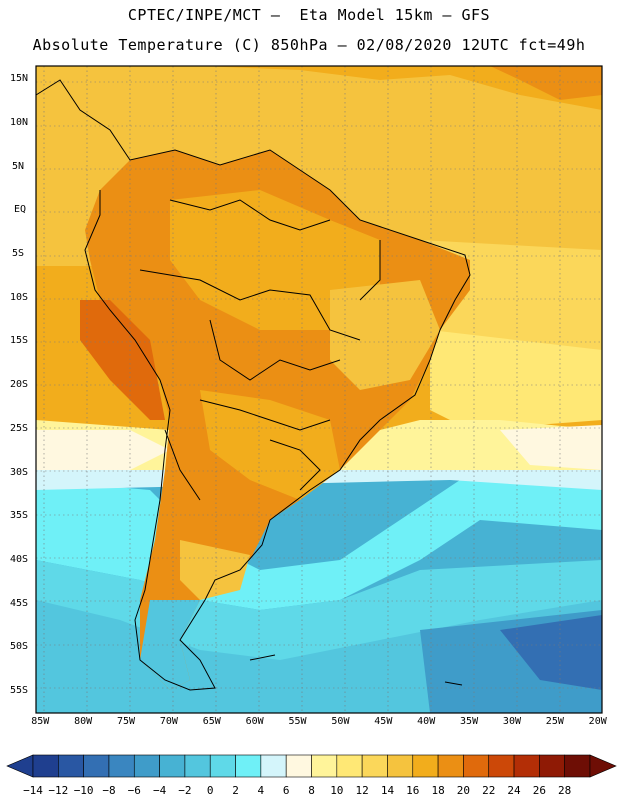  Describe the element at coordinates (20, 210) in the screenshot. I see `lat-tick-label: EQ` at that location.